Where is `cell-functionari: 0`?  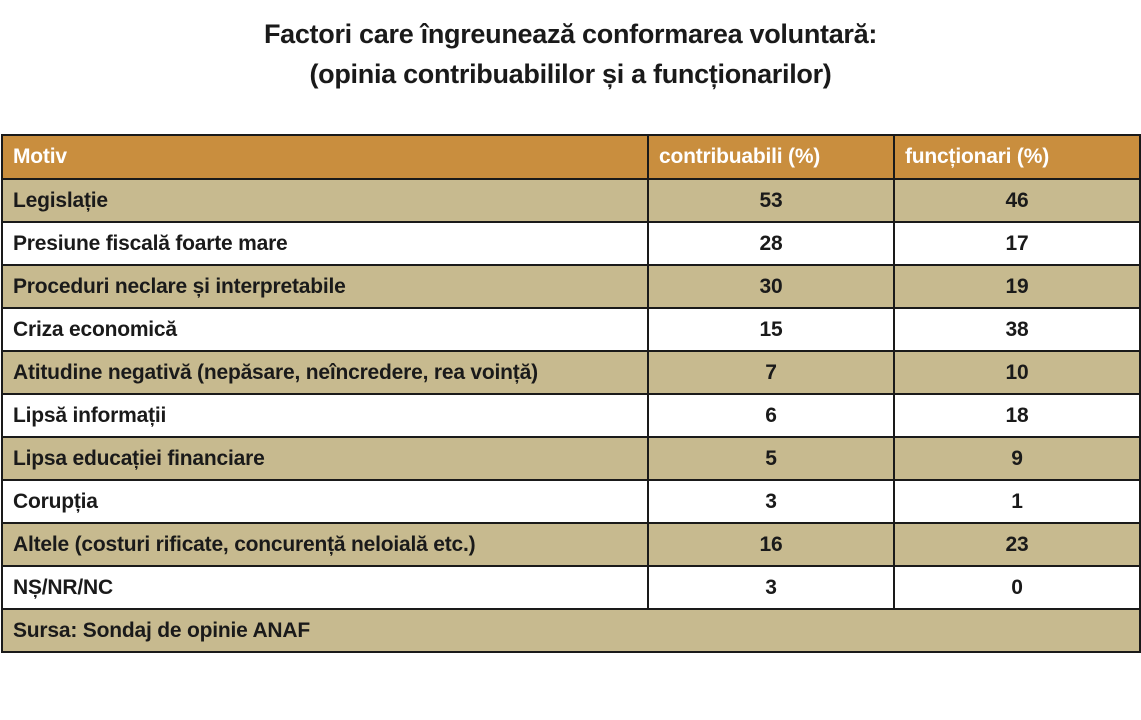
cell-functionari: 0 is located at coordinates (1017, 587).